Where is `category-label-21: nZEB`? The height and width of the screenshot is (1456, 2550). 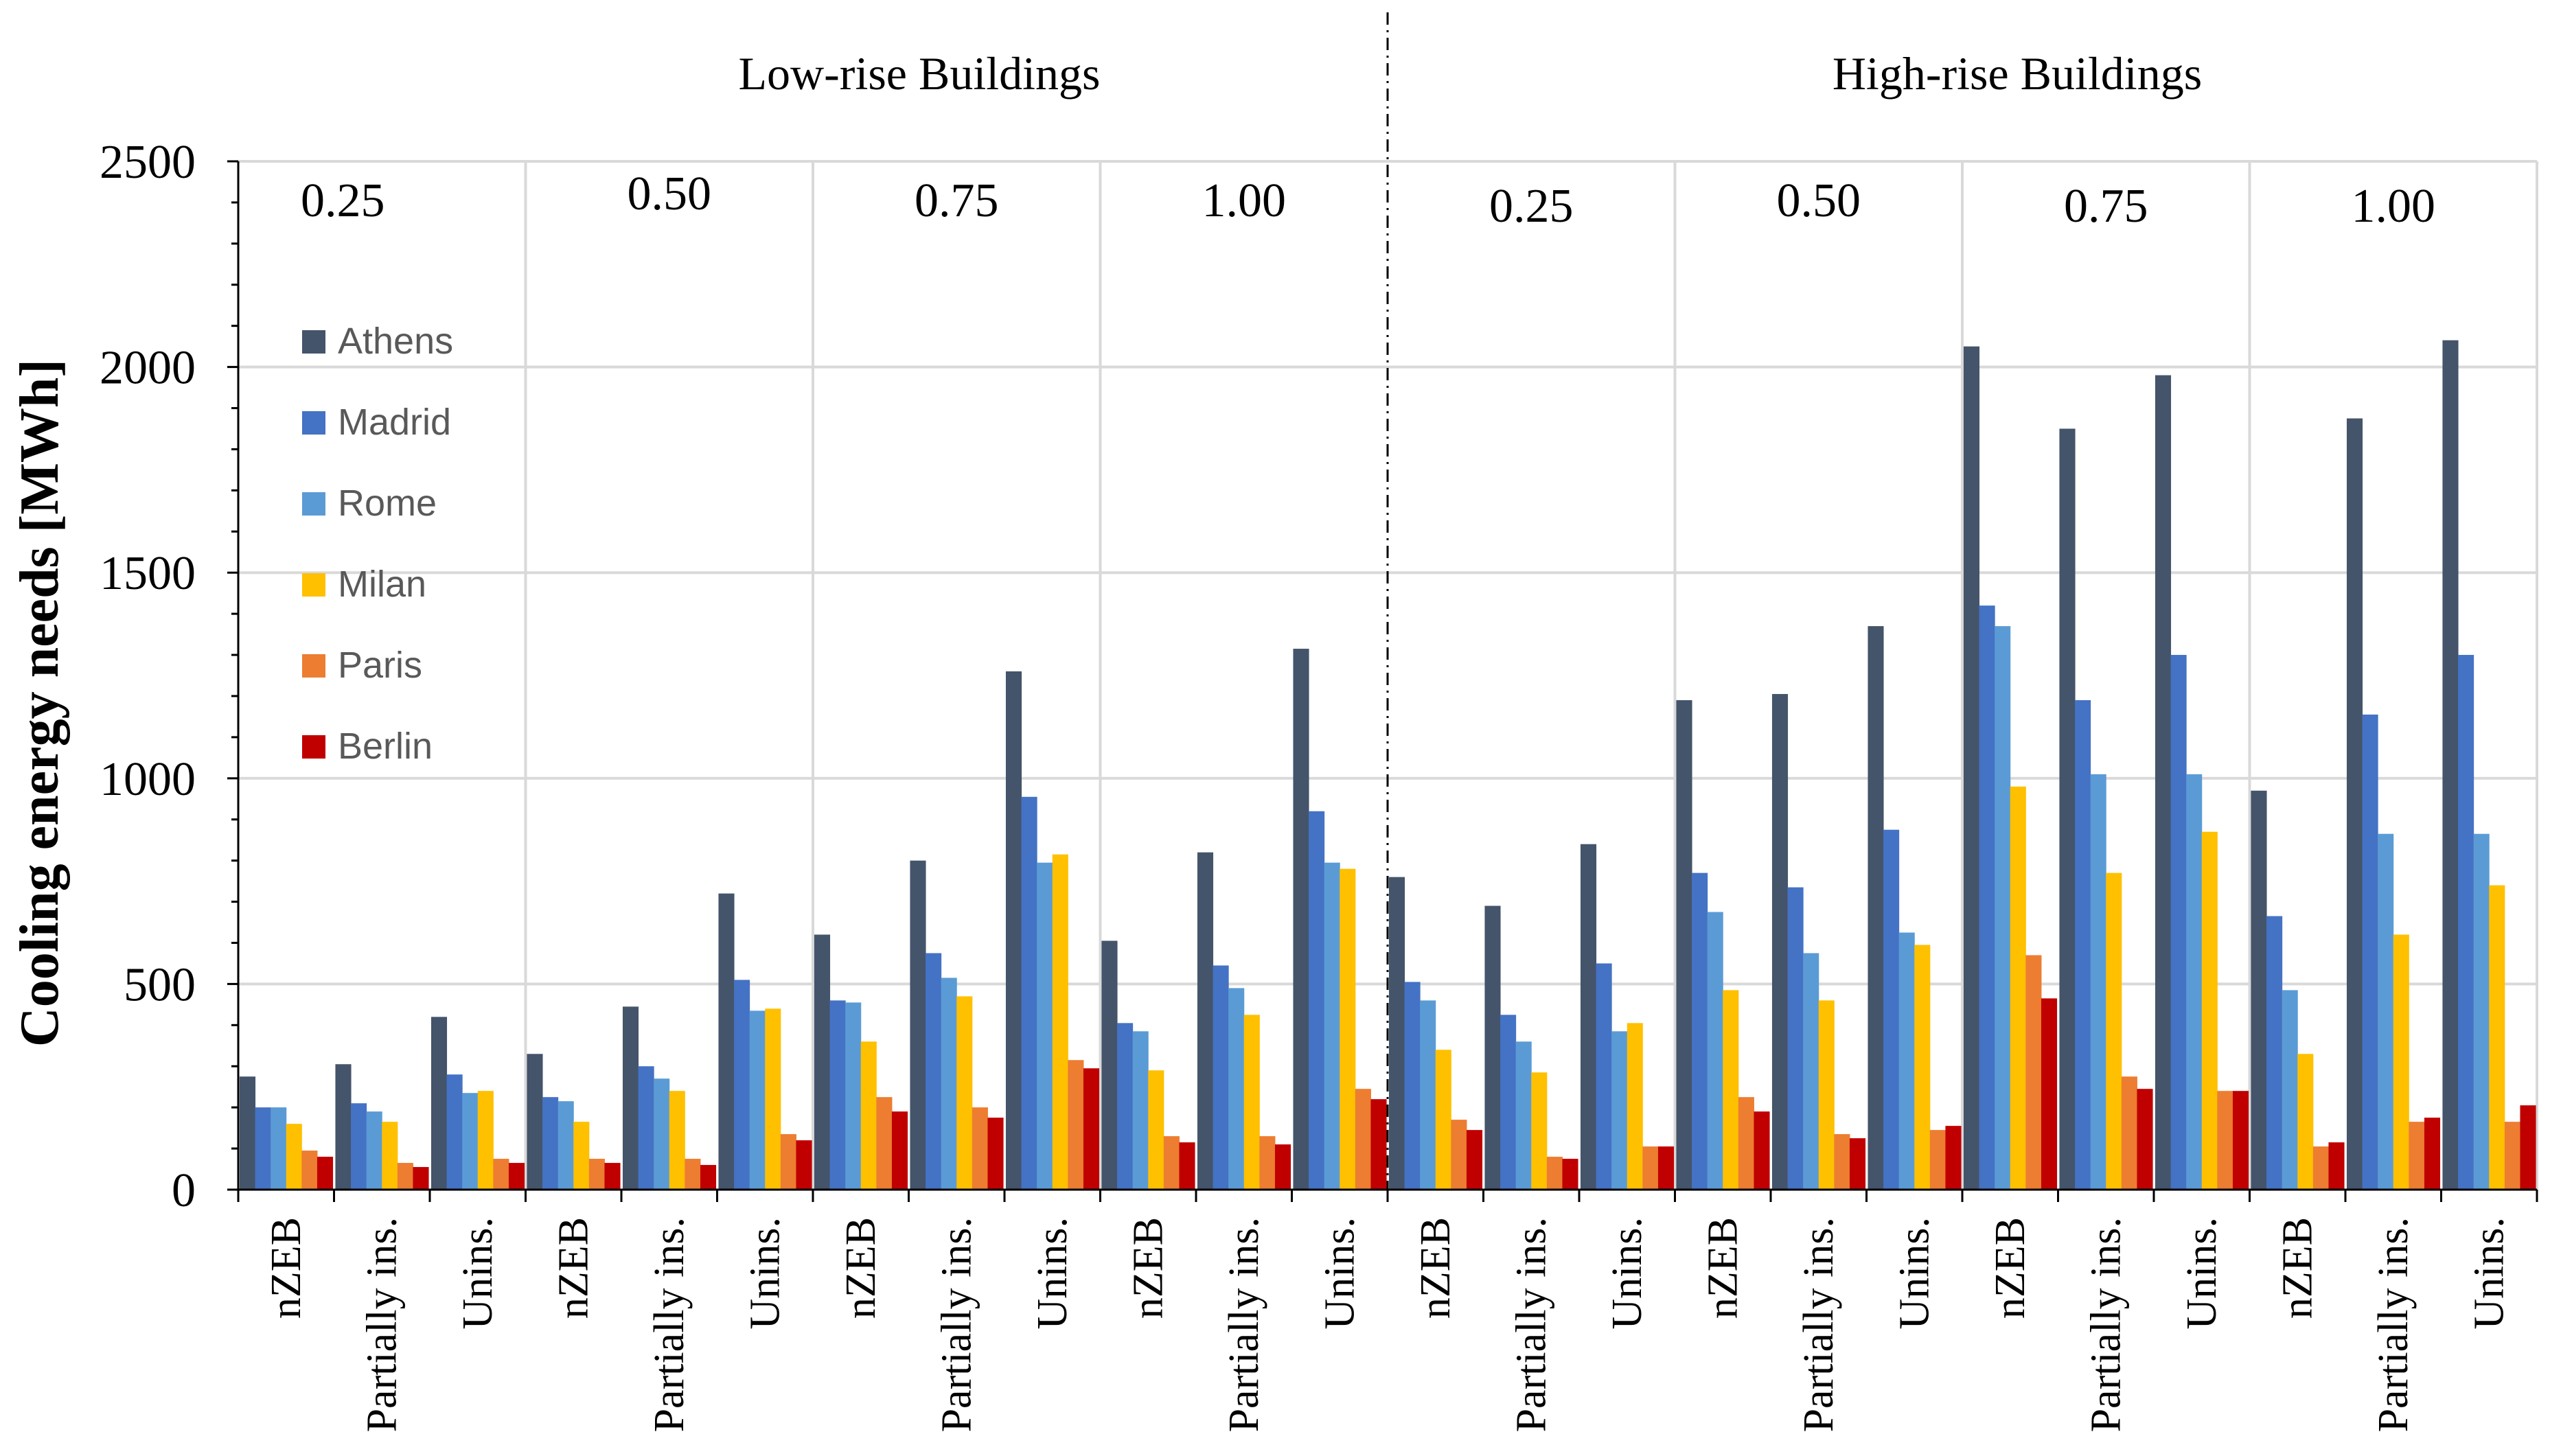 category-label-21: nZEB is located at coordinates (2298, 1268).